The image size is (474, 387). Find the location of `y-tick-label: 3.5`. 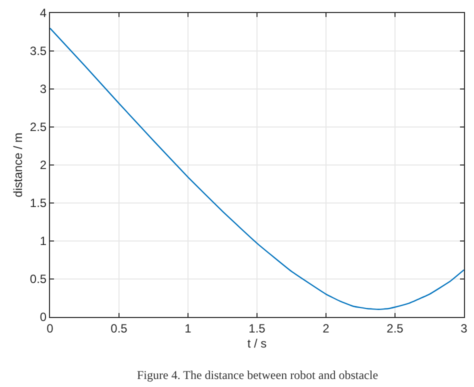

y-tick-label: 3.5 is located at coordinates (38, 51).